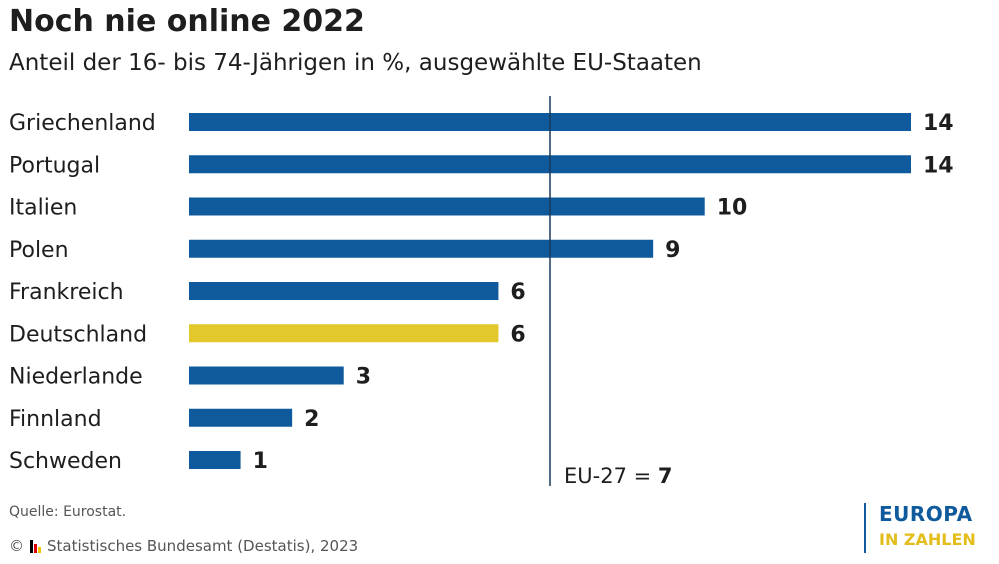 The height and width of the screenshot is (564, 999). What do you see at coordinates (927, 539) in the screenshot?
I see `logo-line-2: IN ZAHLEN` at bounding box center [927, 539].